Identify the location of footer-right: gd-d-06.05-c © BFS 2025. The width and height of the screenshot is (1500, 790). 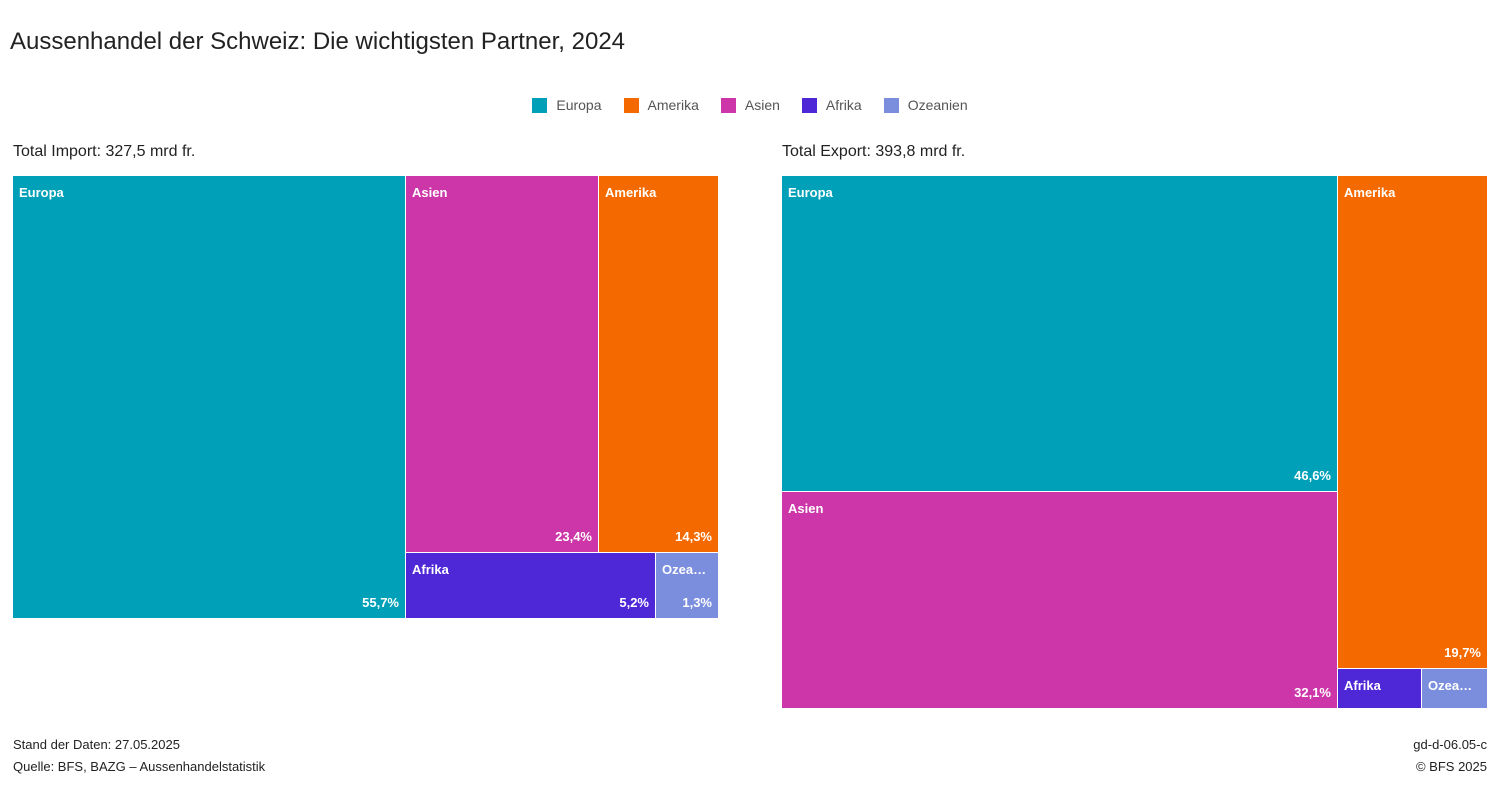
(1450, 756).